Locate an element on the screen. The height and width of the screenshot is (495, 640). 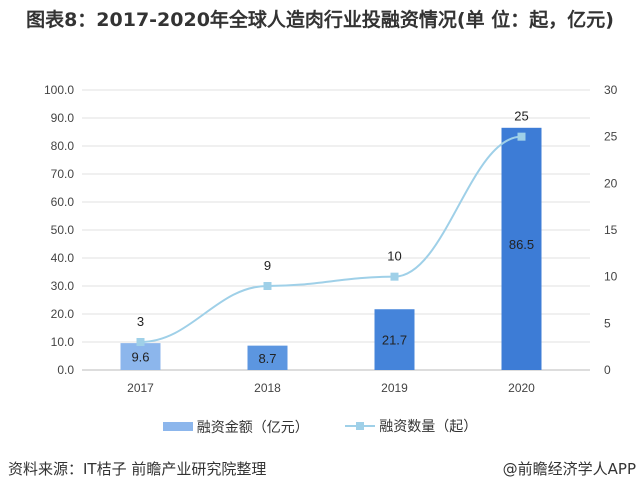
left-axis-tick: 10.0 is located at coordinates (63, 342).